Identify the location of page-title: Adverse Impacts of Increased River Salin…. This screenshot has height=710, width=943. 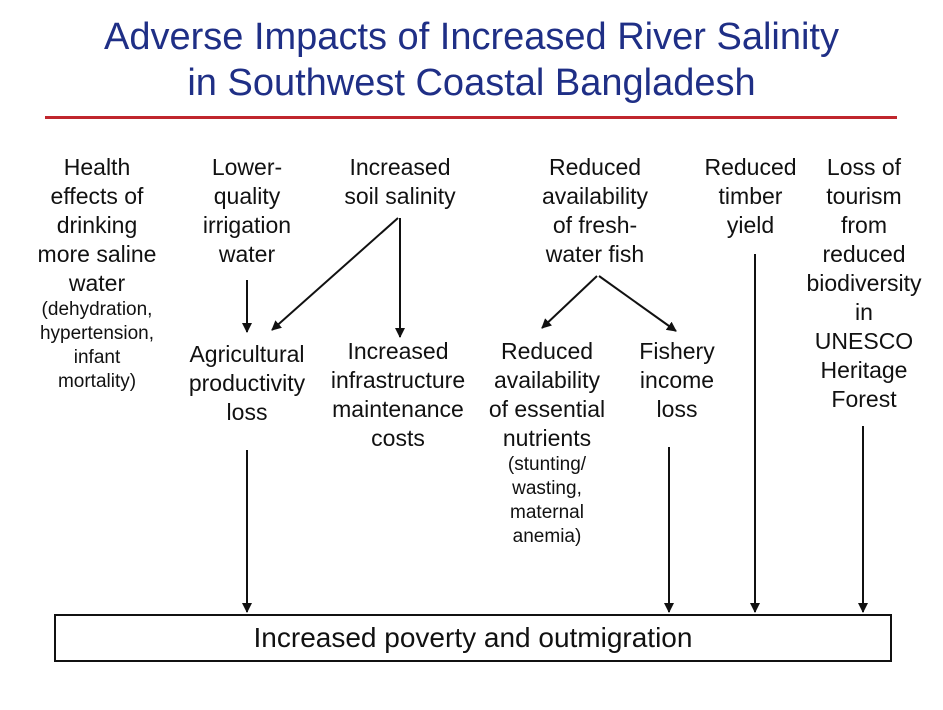
(471, 60).